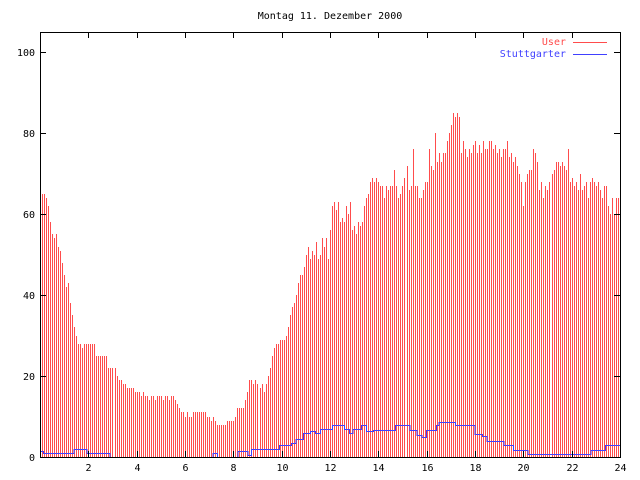  I want to click on x-tick-label: 12, so click(330, 468).